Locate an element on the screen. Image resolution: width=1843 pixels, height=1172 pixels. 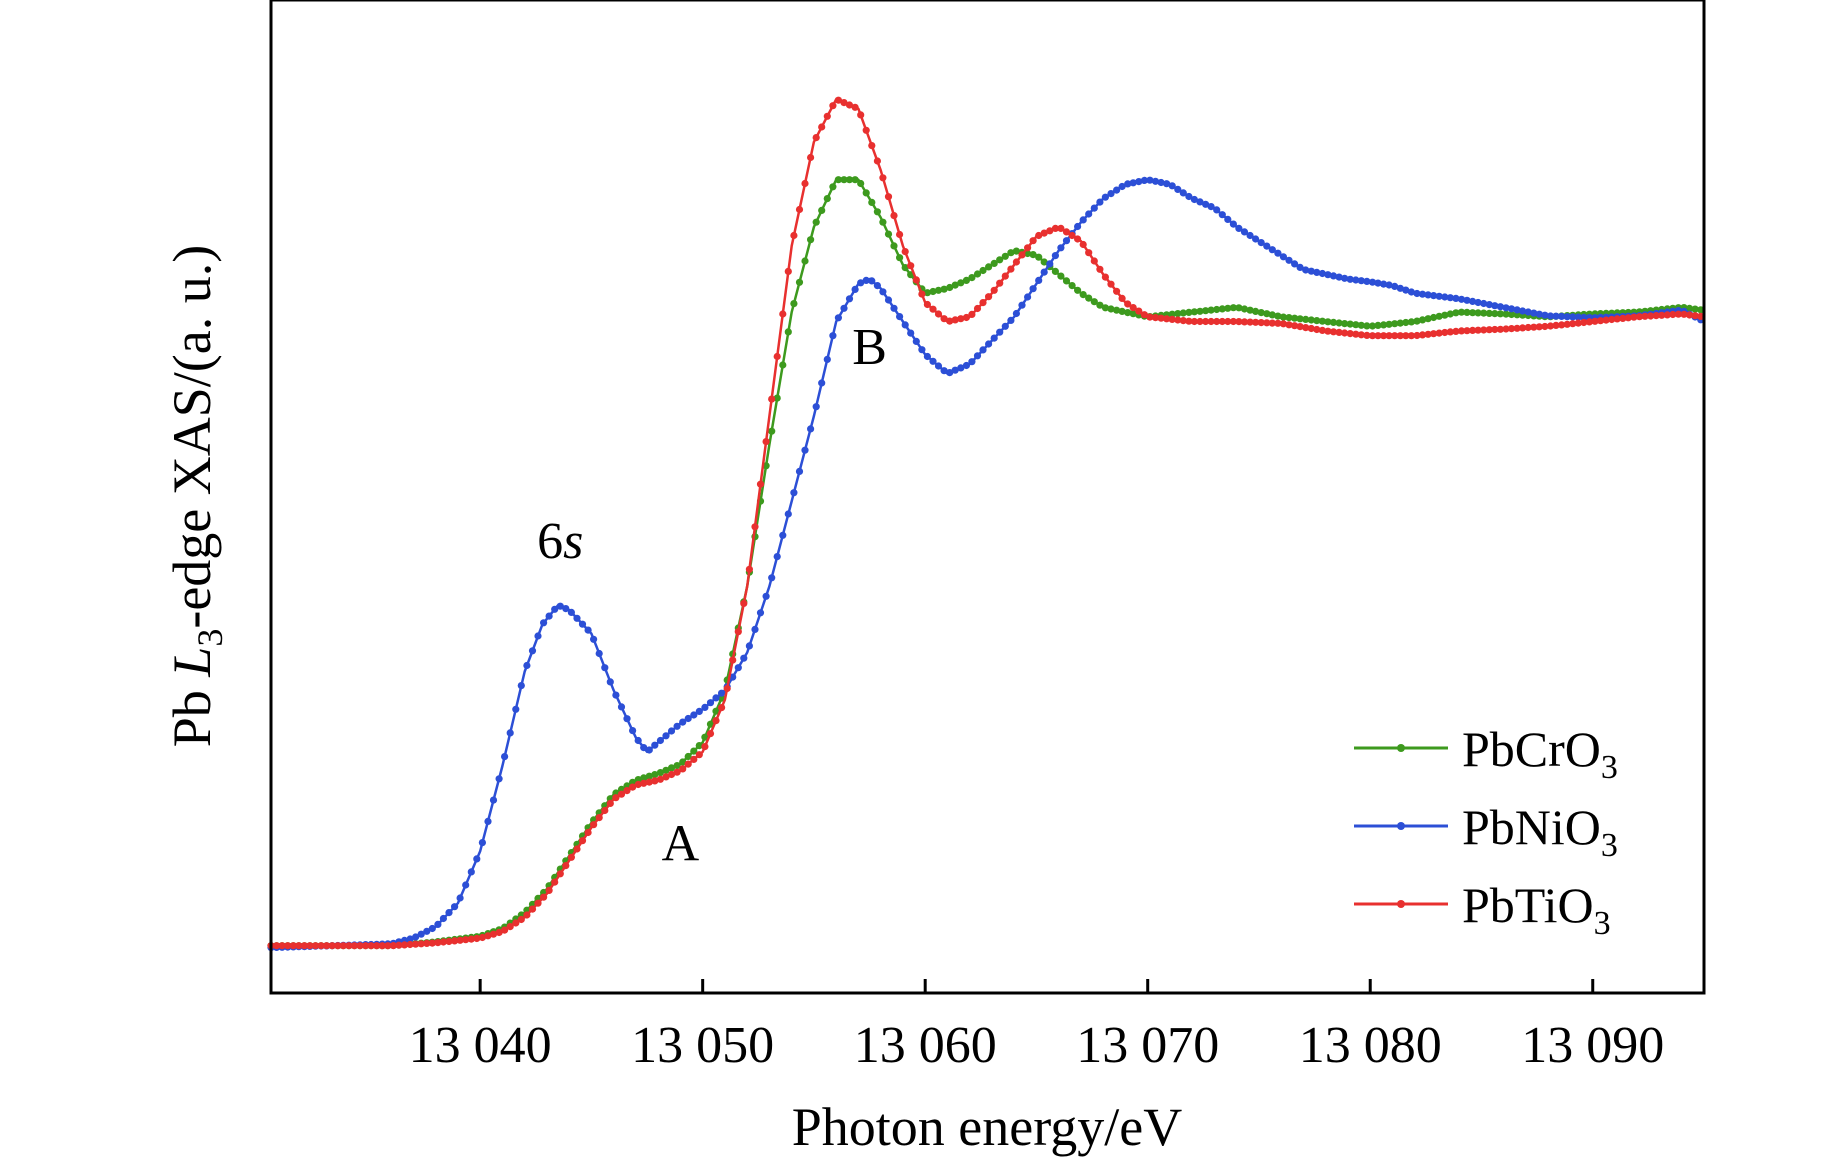
legend: PbCrO3 PbNiO3 PbTiO3 is located at coordinates (1486, 831).